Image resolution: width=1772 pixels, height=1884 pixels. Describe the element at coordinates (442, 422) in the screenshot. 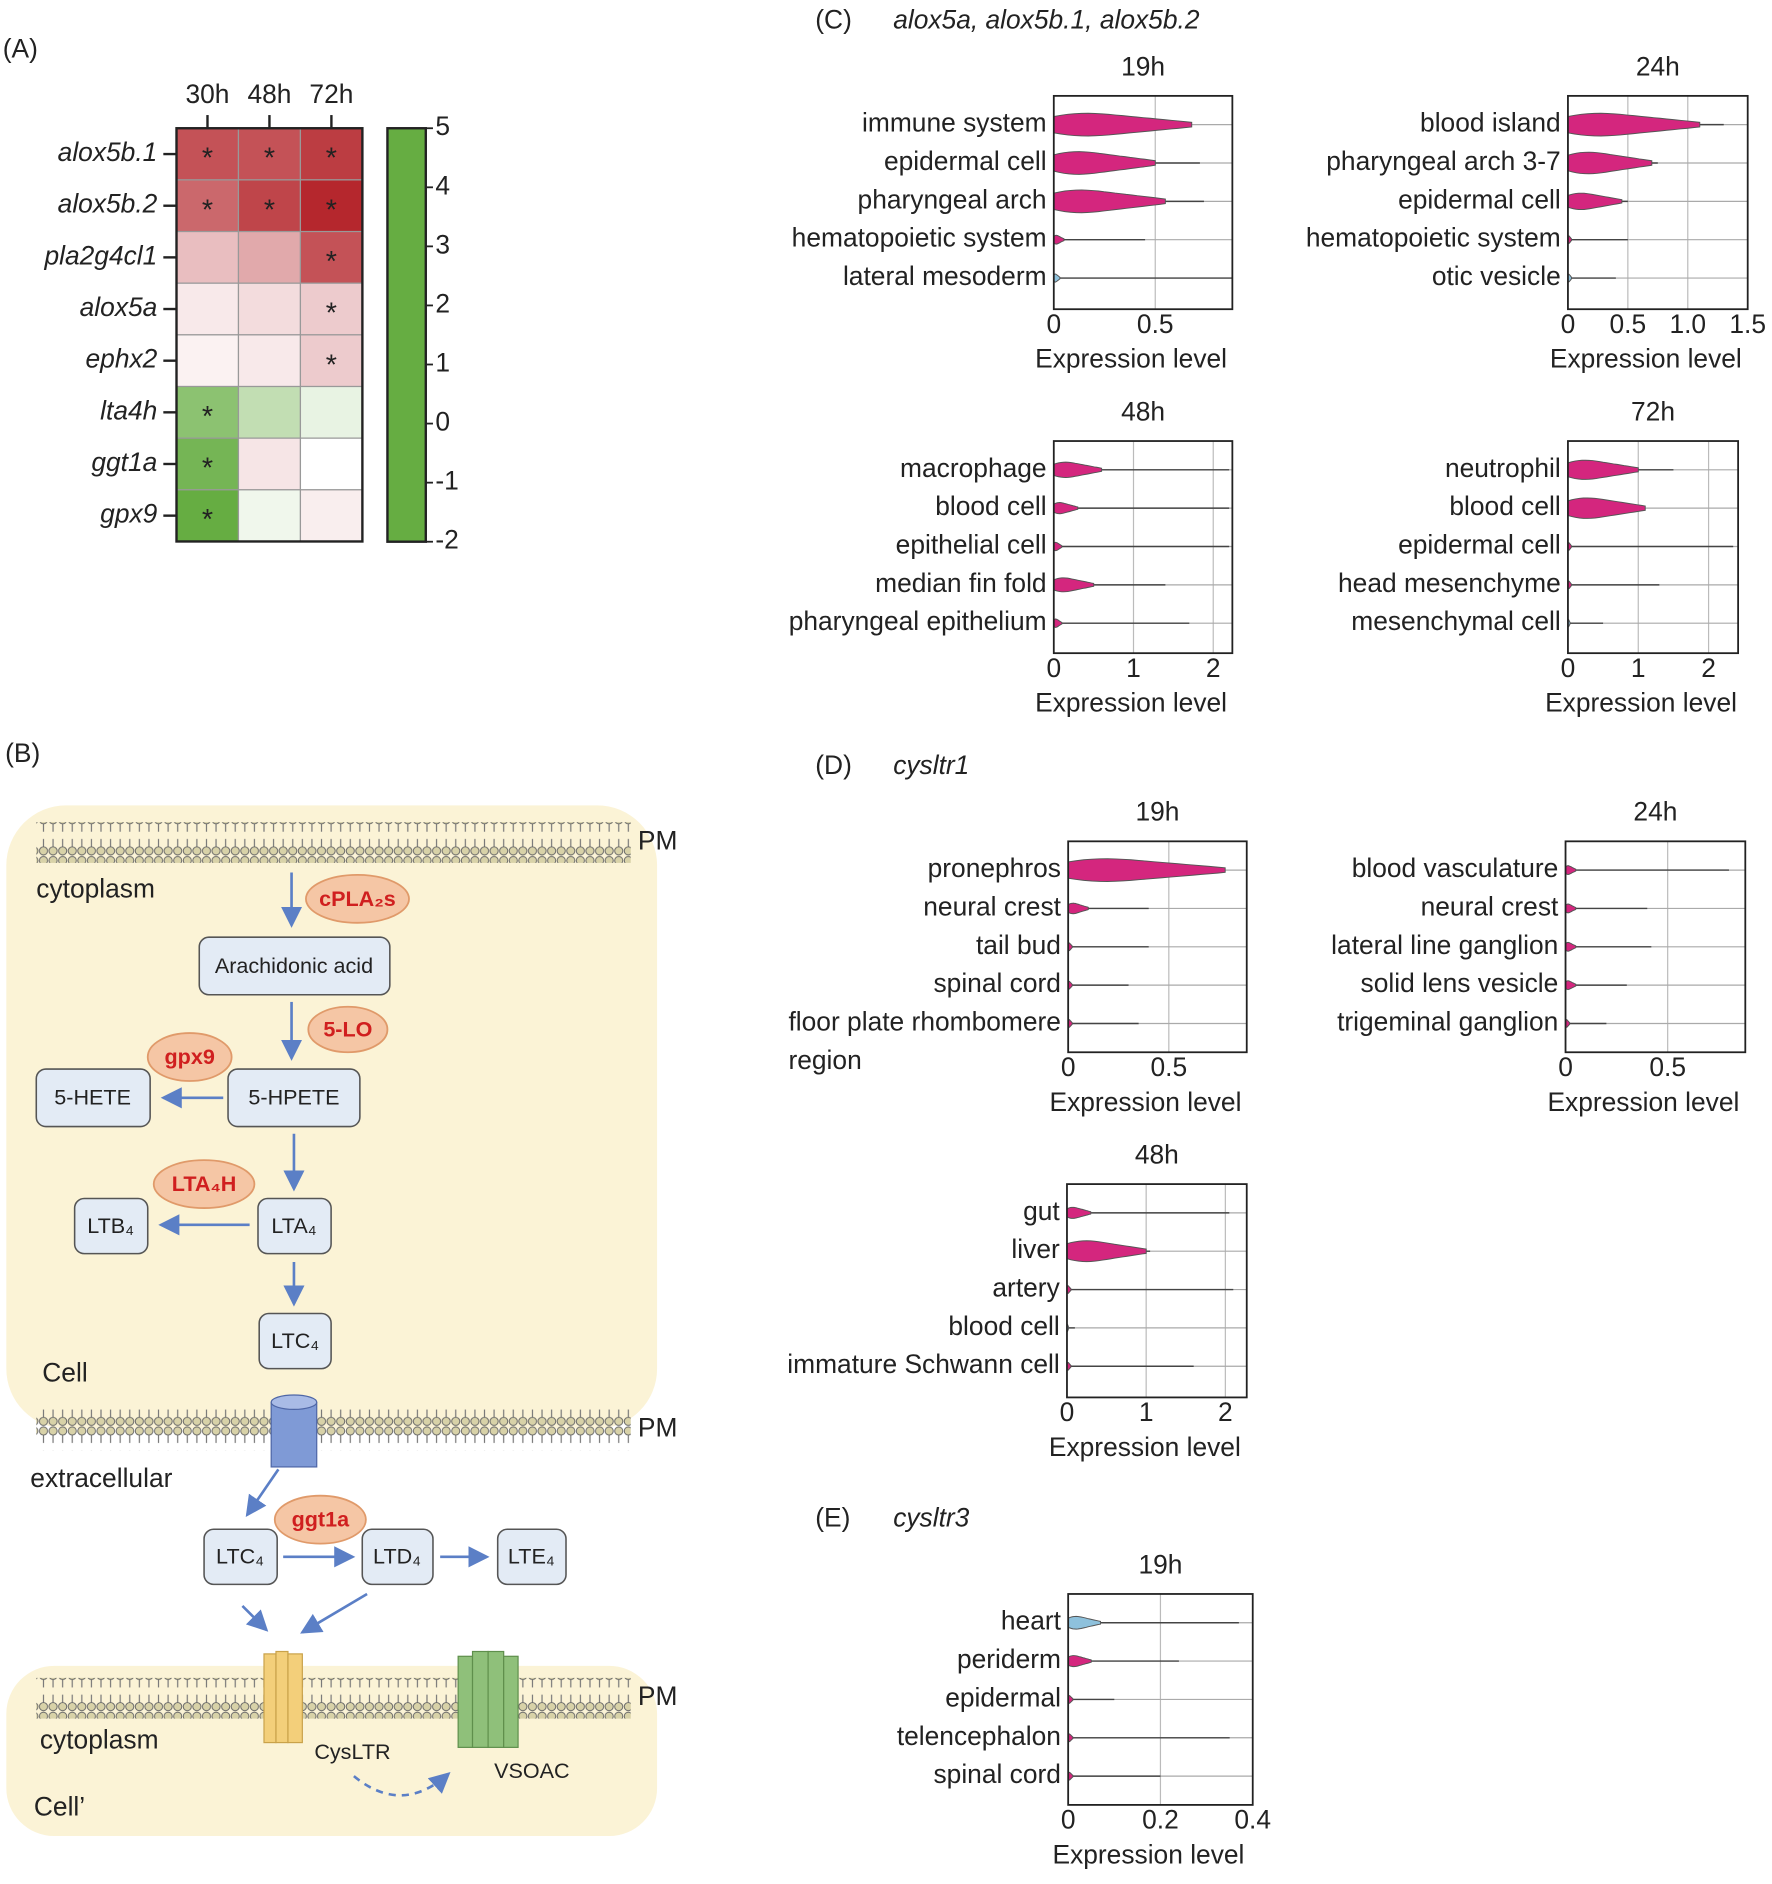

I see `colorbar-tick-label: 0` at that location.